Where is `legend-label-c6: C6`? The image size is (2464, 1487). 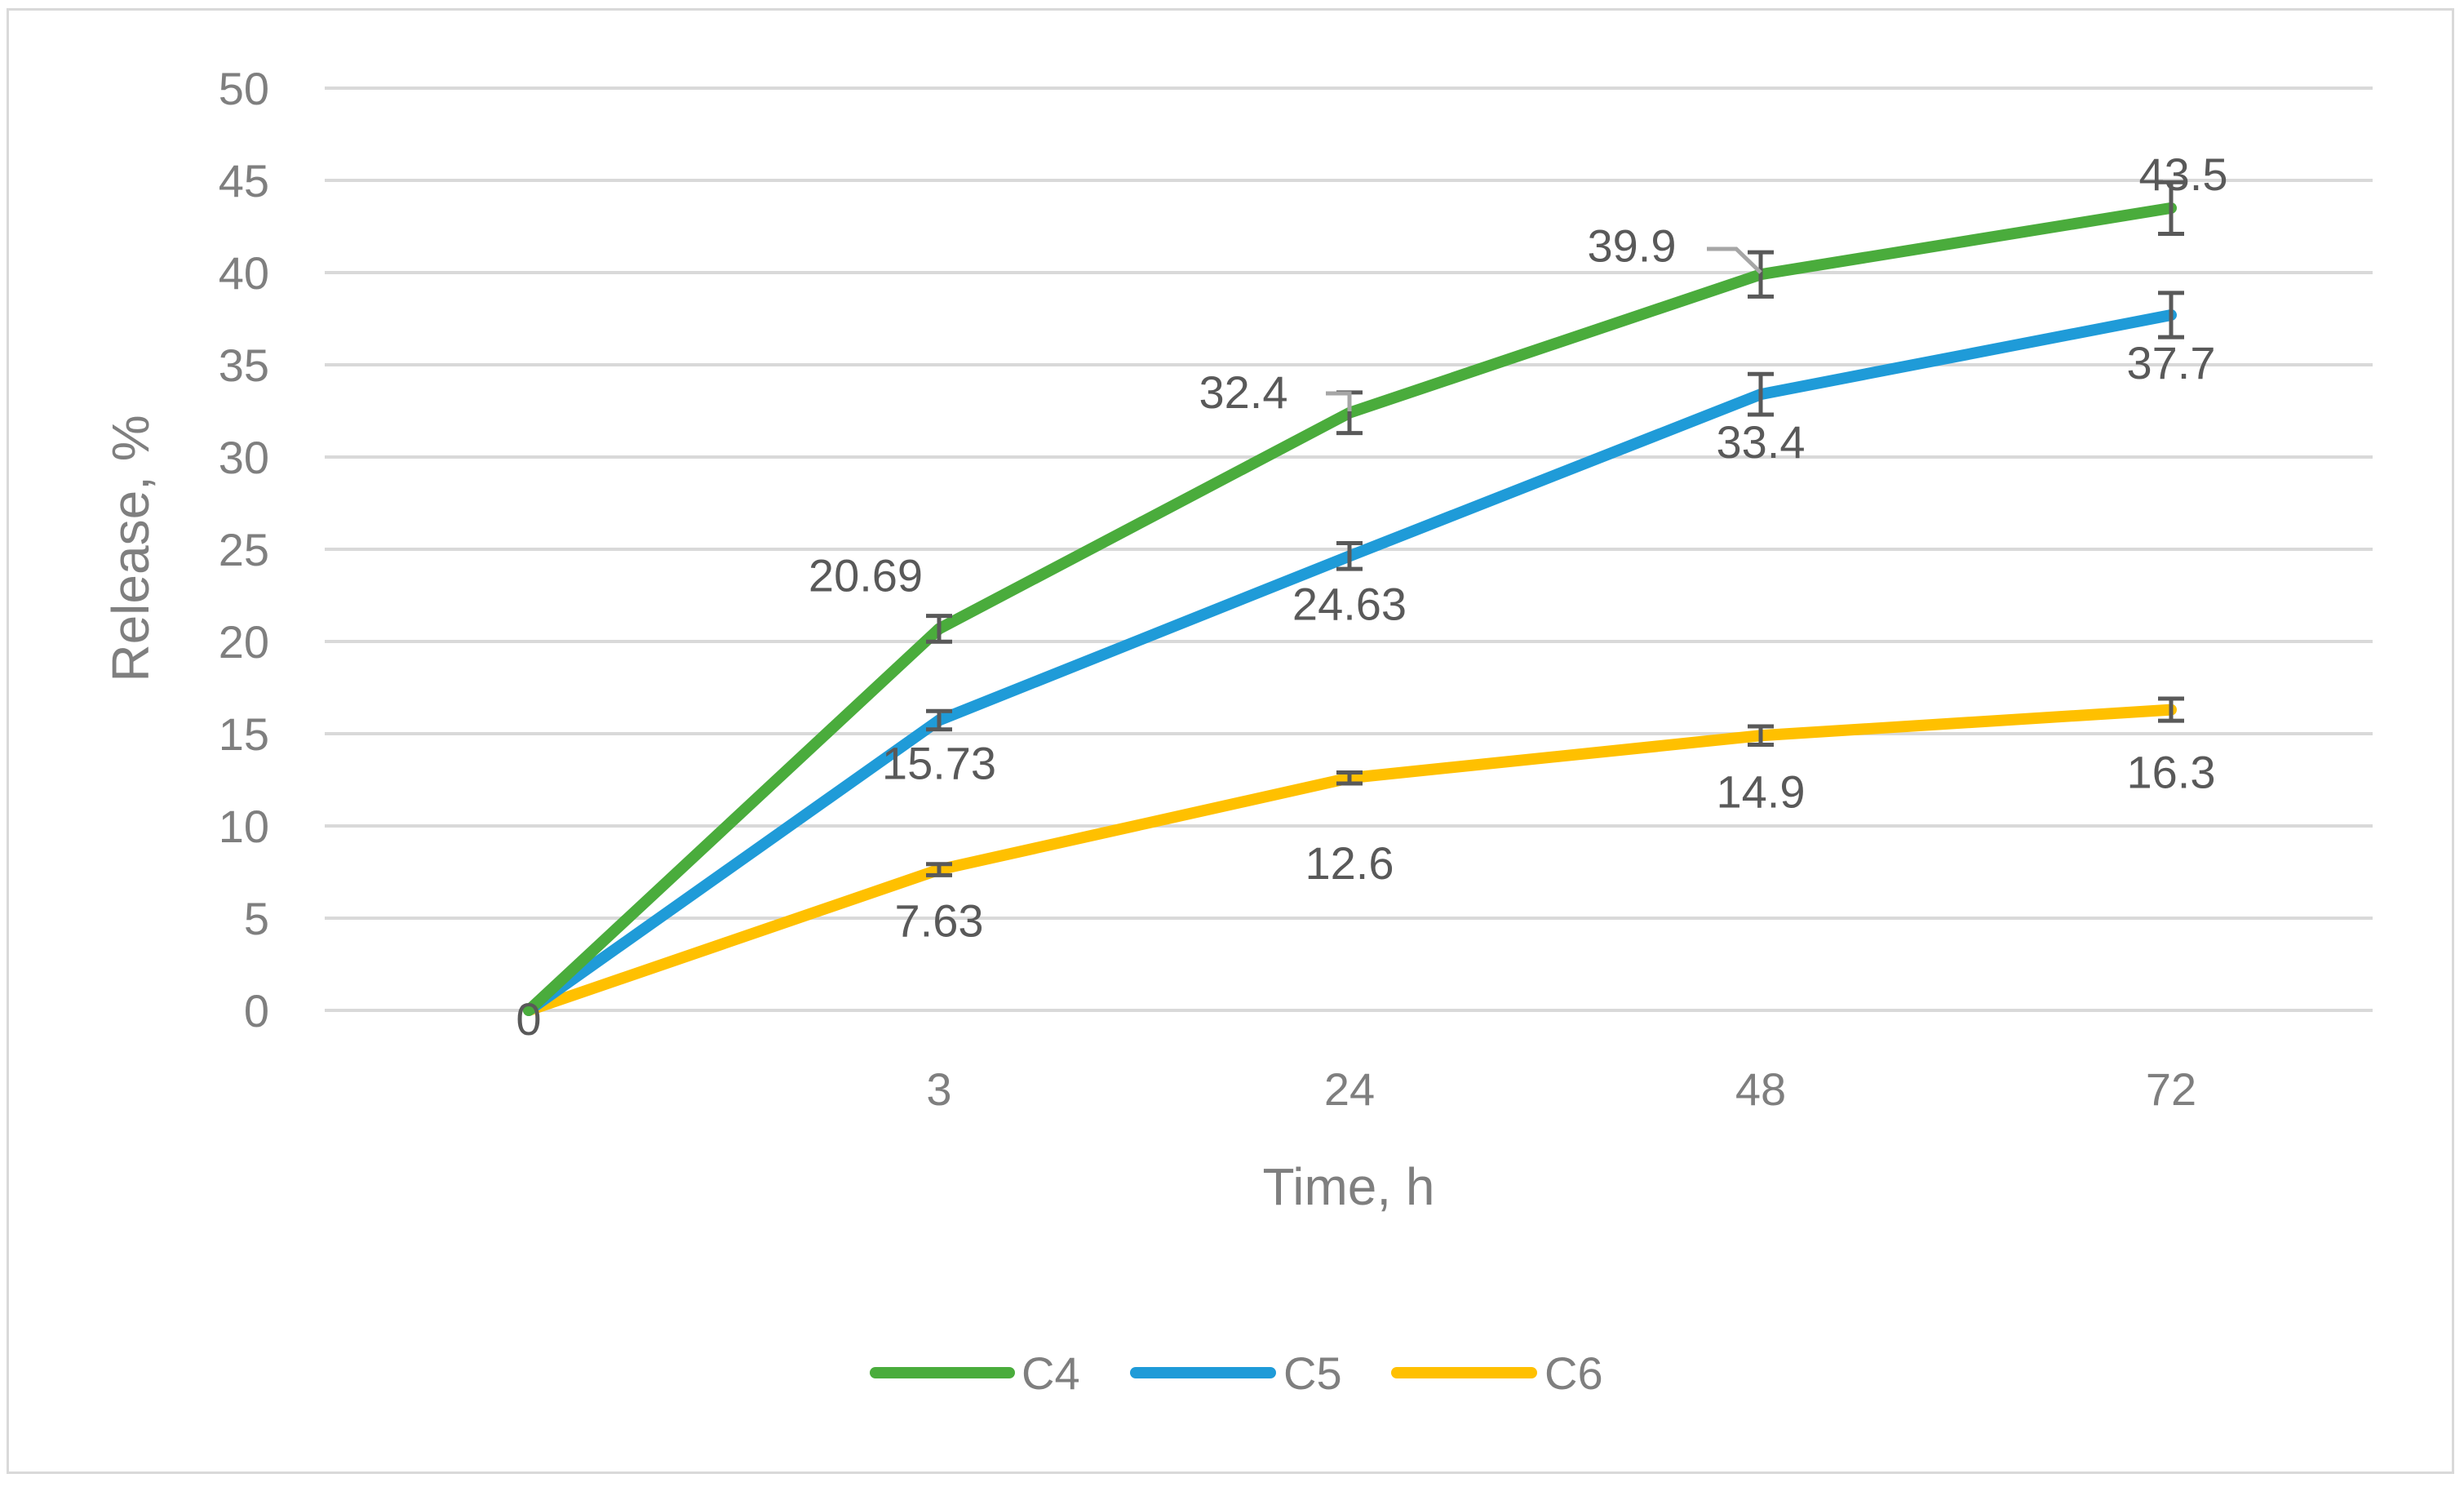 legend-label-c6: C6 is located at coordinates (1573, 1373).